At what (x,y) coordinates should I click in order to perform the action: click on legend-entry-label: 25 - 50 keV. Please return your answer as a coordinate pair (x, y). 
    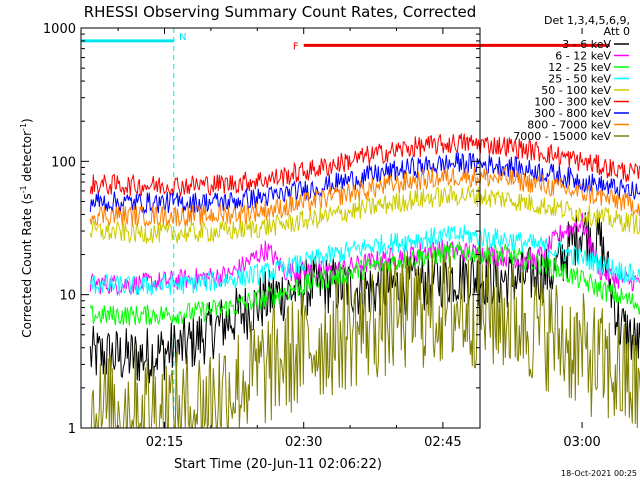
    Looking at the image, I should click on (579, 79).